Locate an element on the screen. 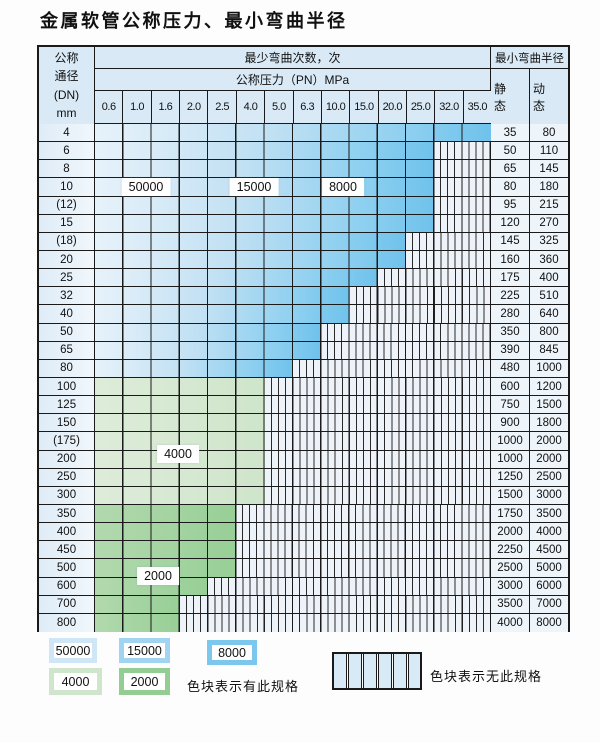 The image size is (600, 743). dn-cell: (12) is located at coordinates (67, 205).